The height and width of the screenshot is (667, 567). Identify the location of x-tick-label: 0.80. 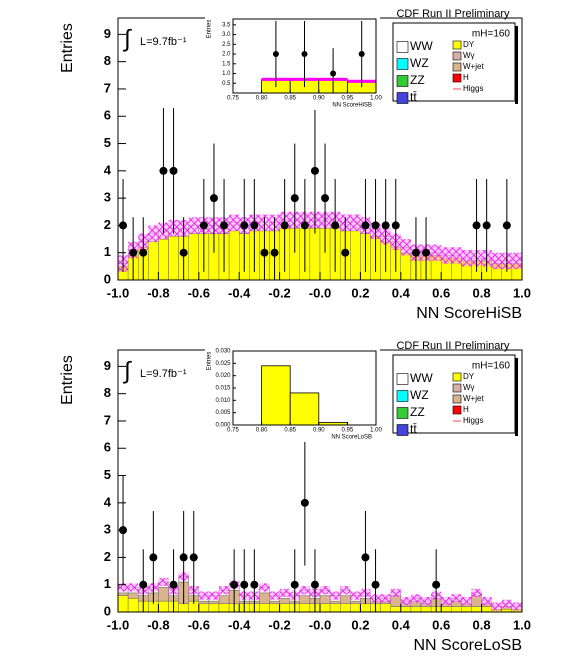
(262, 431).